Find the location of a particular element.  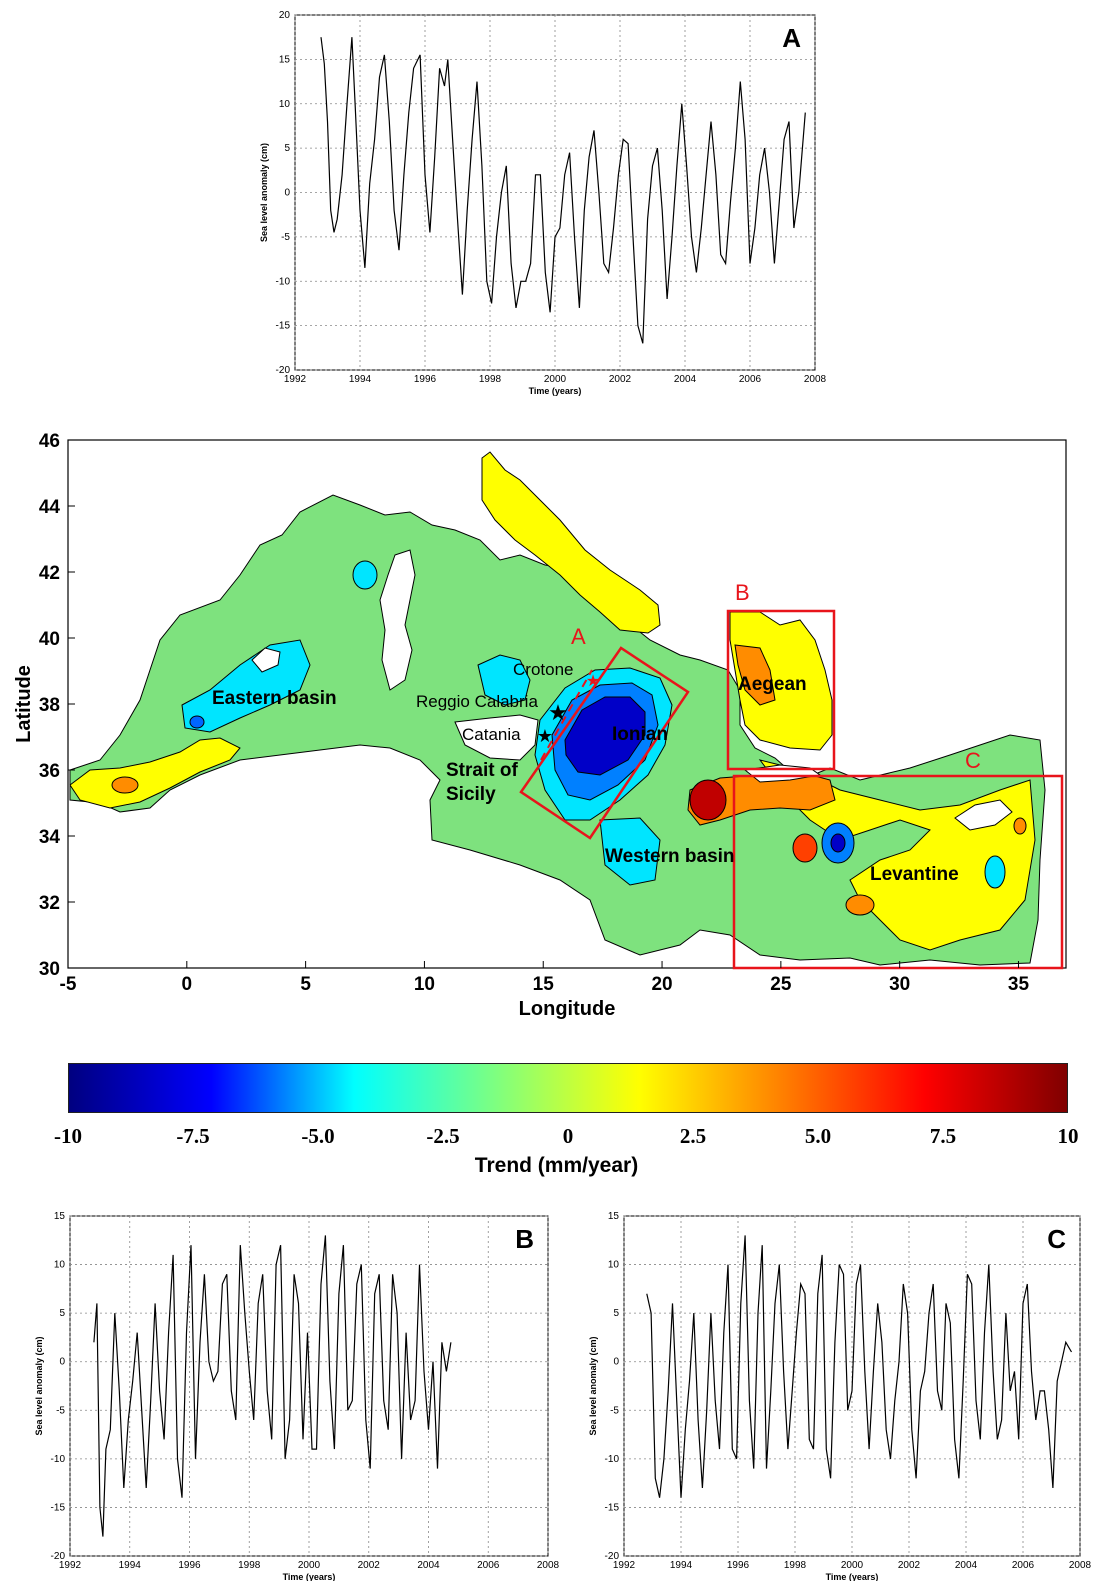

label-eastern-basin: Eastern basin is located at coordinates (274, 698).